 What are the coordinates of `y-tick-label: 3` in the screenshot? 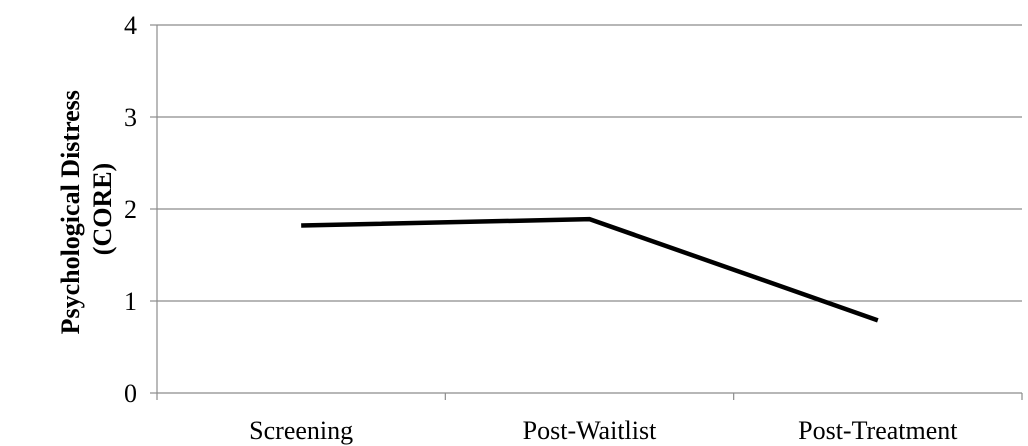 It's located at (130, 117).